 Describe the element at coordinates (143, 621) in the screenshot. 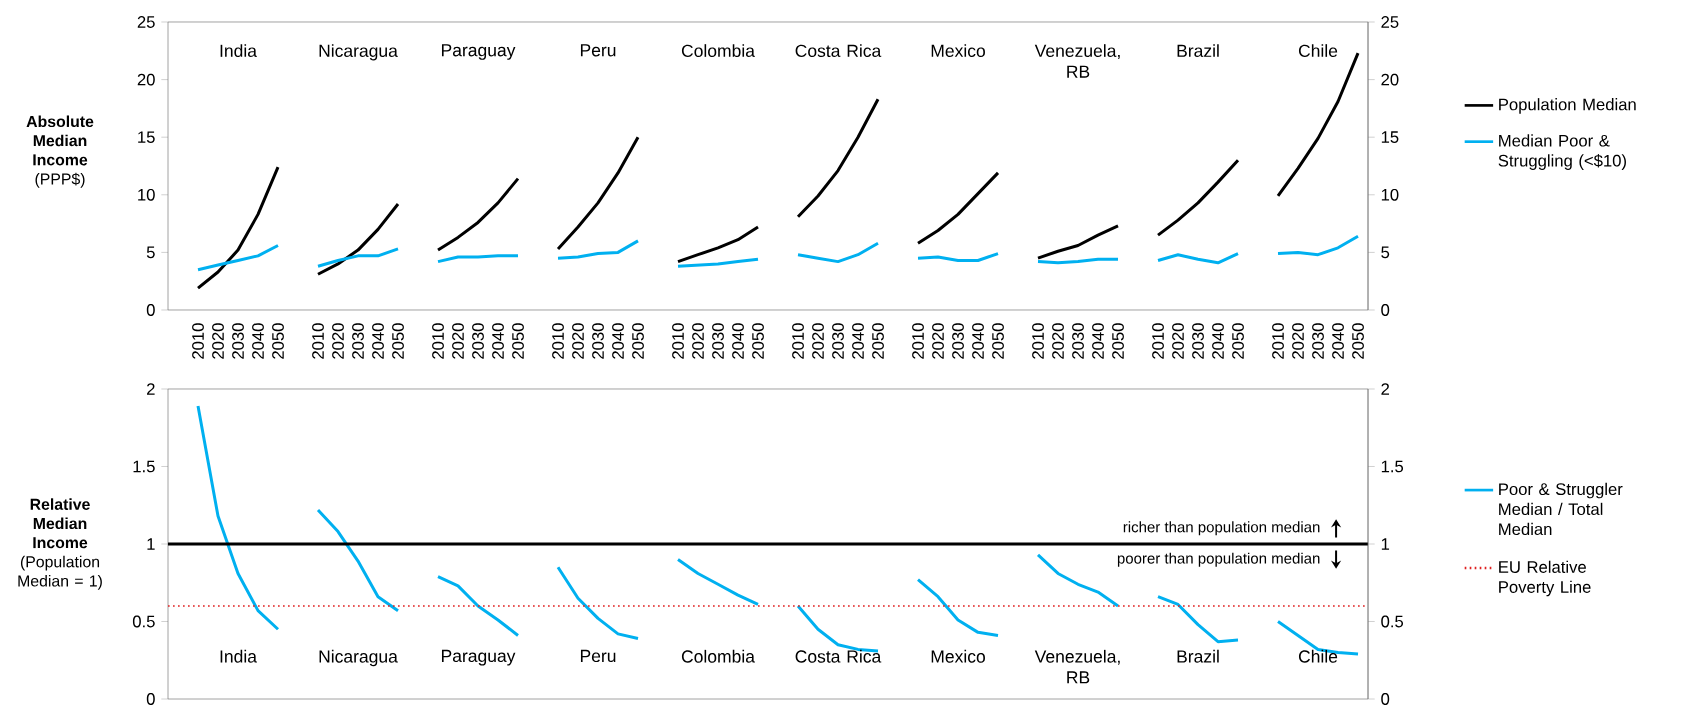

I see `y-tick-label: 0.5` at that location.